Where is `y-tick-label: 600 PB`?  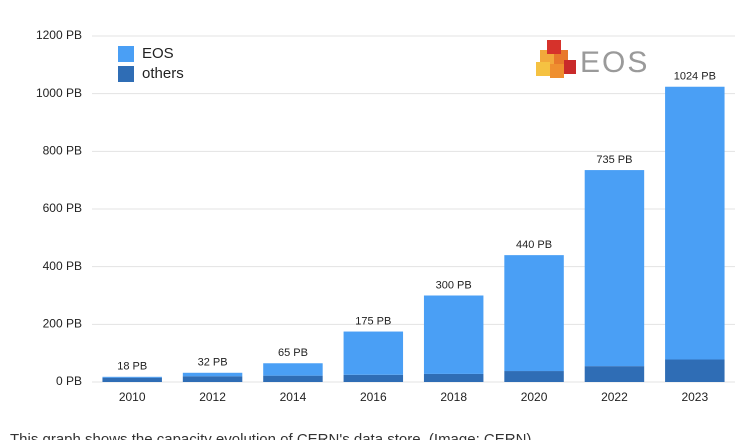
y-tick-label: 600 PB is located at coordinates (62, 208).